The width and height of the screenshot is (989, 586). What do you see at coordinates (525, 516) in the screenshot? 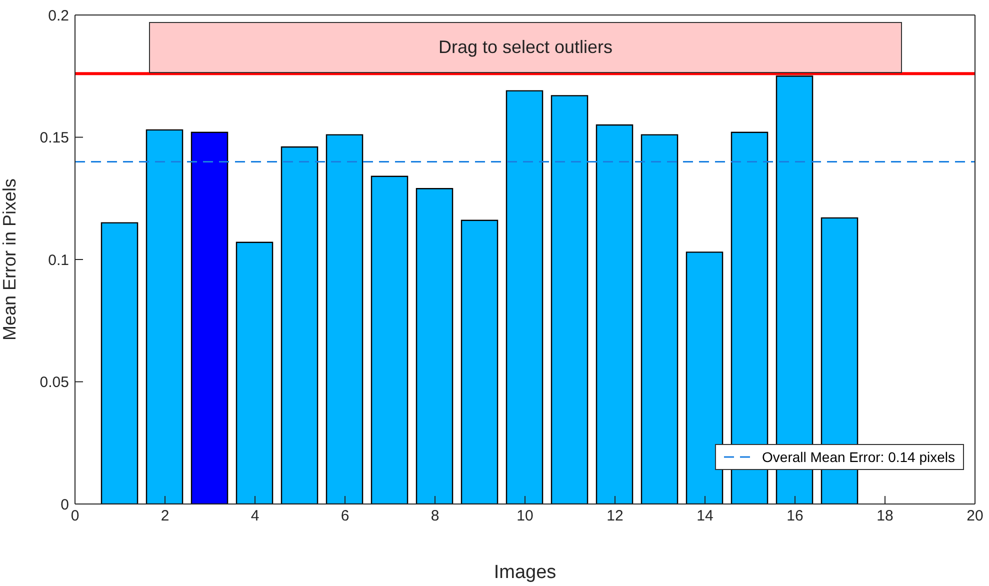
I see `x-tick-label: 10` at bounding box center [525, 516].